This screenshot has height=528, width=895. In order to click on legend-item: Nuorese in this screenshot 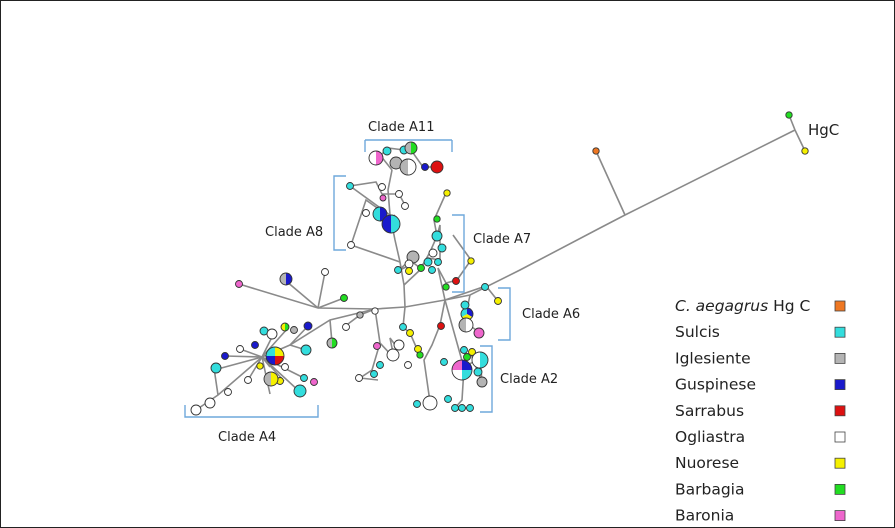, I will do `click(760, 463)`.